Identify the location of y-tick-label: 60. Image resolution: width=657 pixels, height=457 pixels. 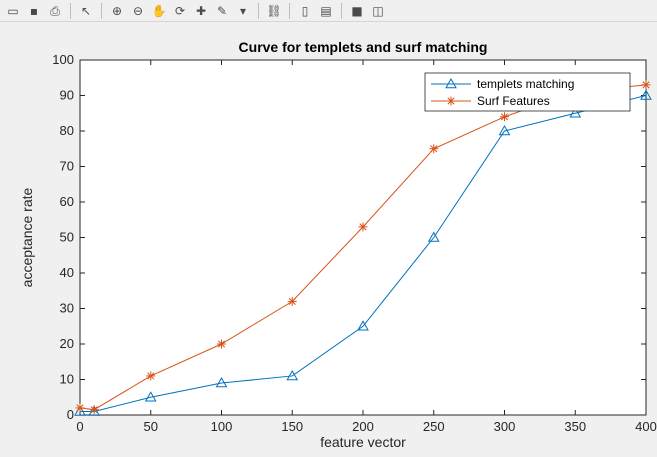
(67, 201).